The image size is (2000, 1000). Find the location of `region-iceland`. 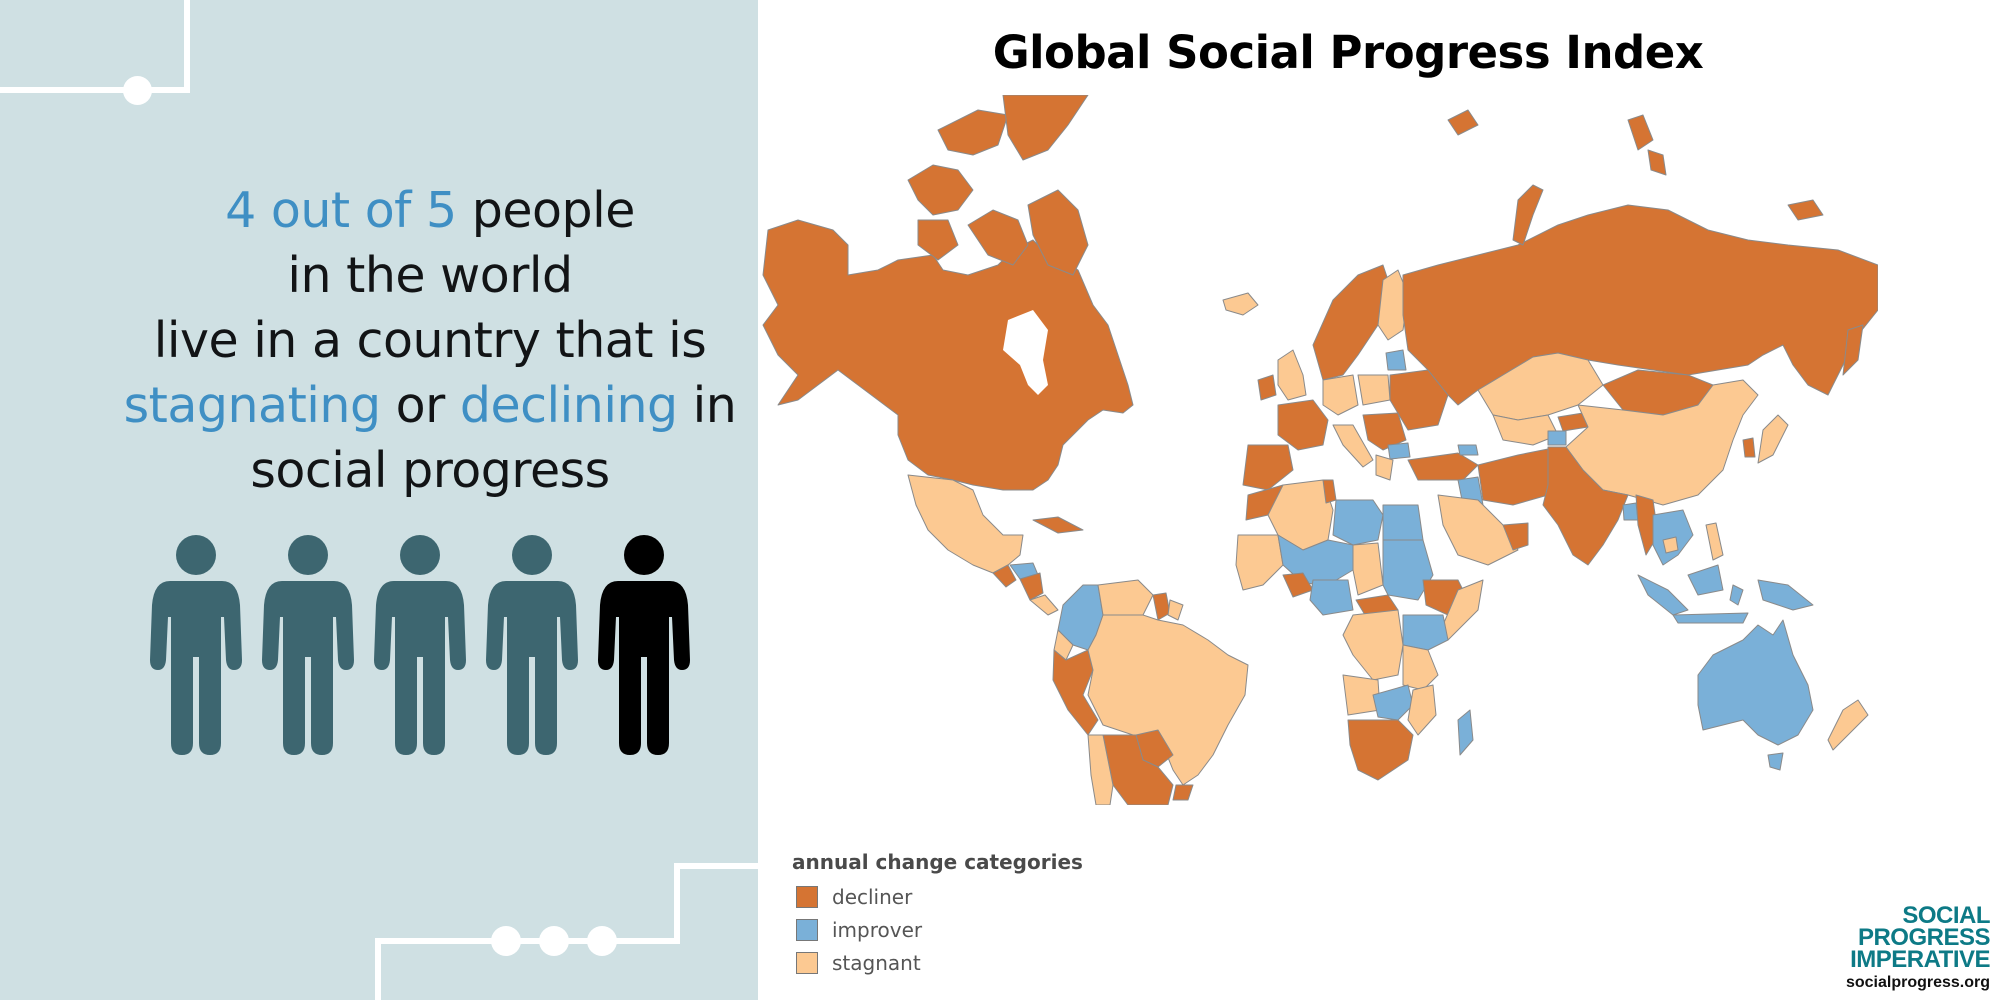

region-iceland is located at coordinates (1240, 304).